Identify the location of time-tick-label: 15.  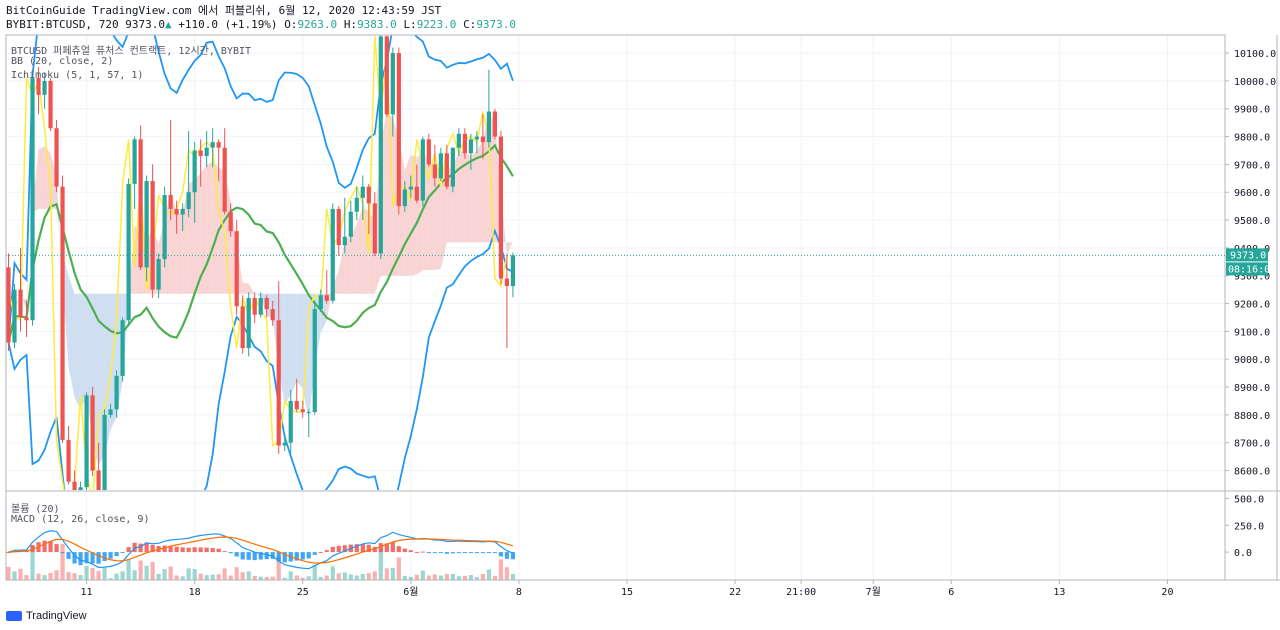
(627, 592).